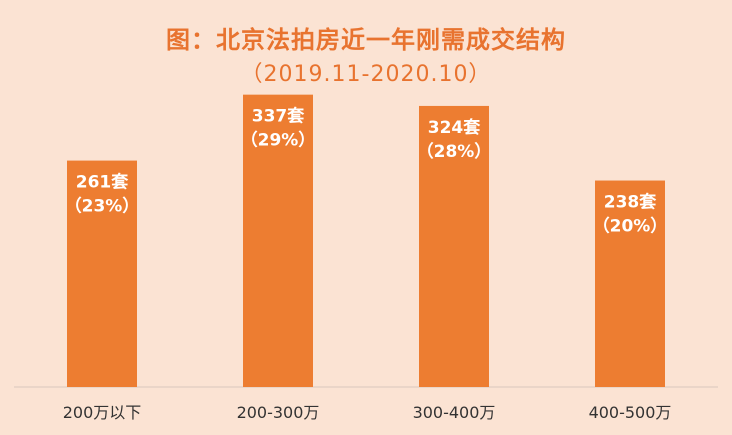  Describe the element at coordinates (630, 412) in the screenshot. I see `x-tick-label: 400-500万` at that location.